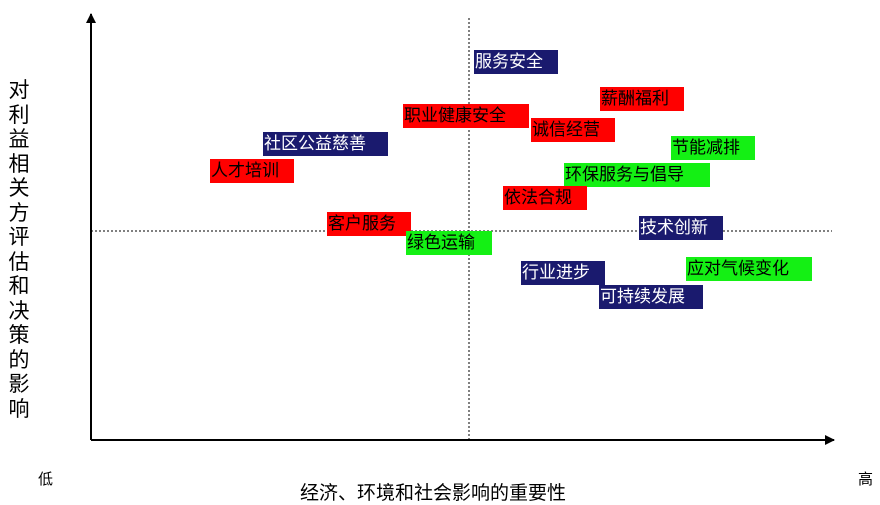 This screenshot has width=880, height=505. Describe the element at coordinates (449, 243) in the screenshot. I see `topic-green-transport: 绿色运输` at that location.